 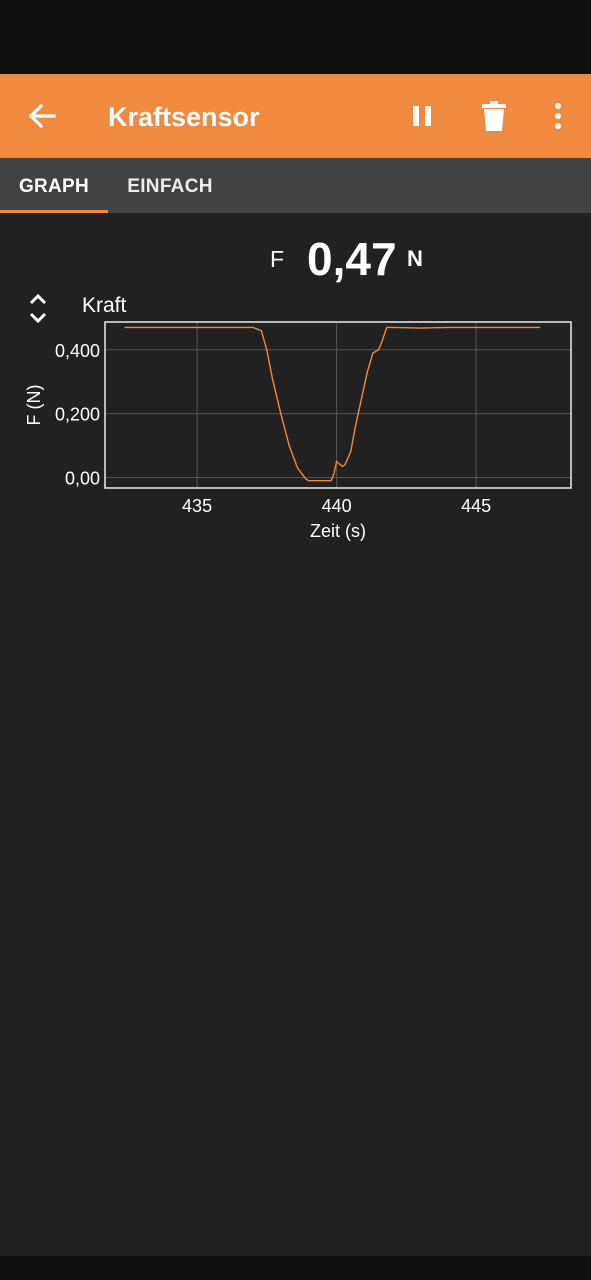 I want to click on navigation-bar, so click(x=295, y=1268).